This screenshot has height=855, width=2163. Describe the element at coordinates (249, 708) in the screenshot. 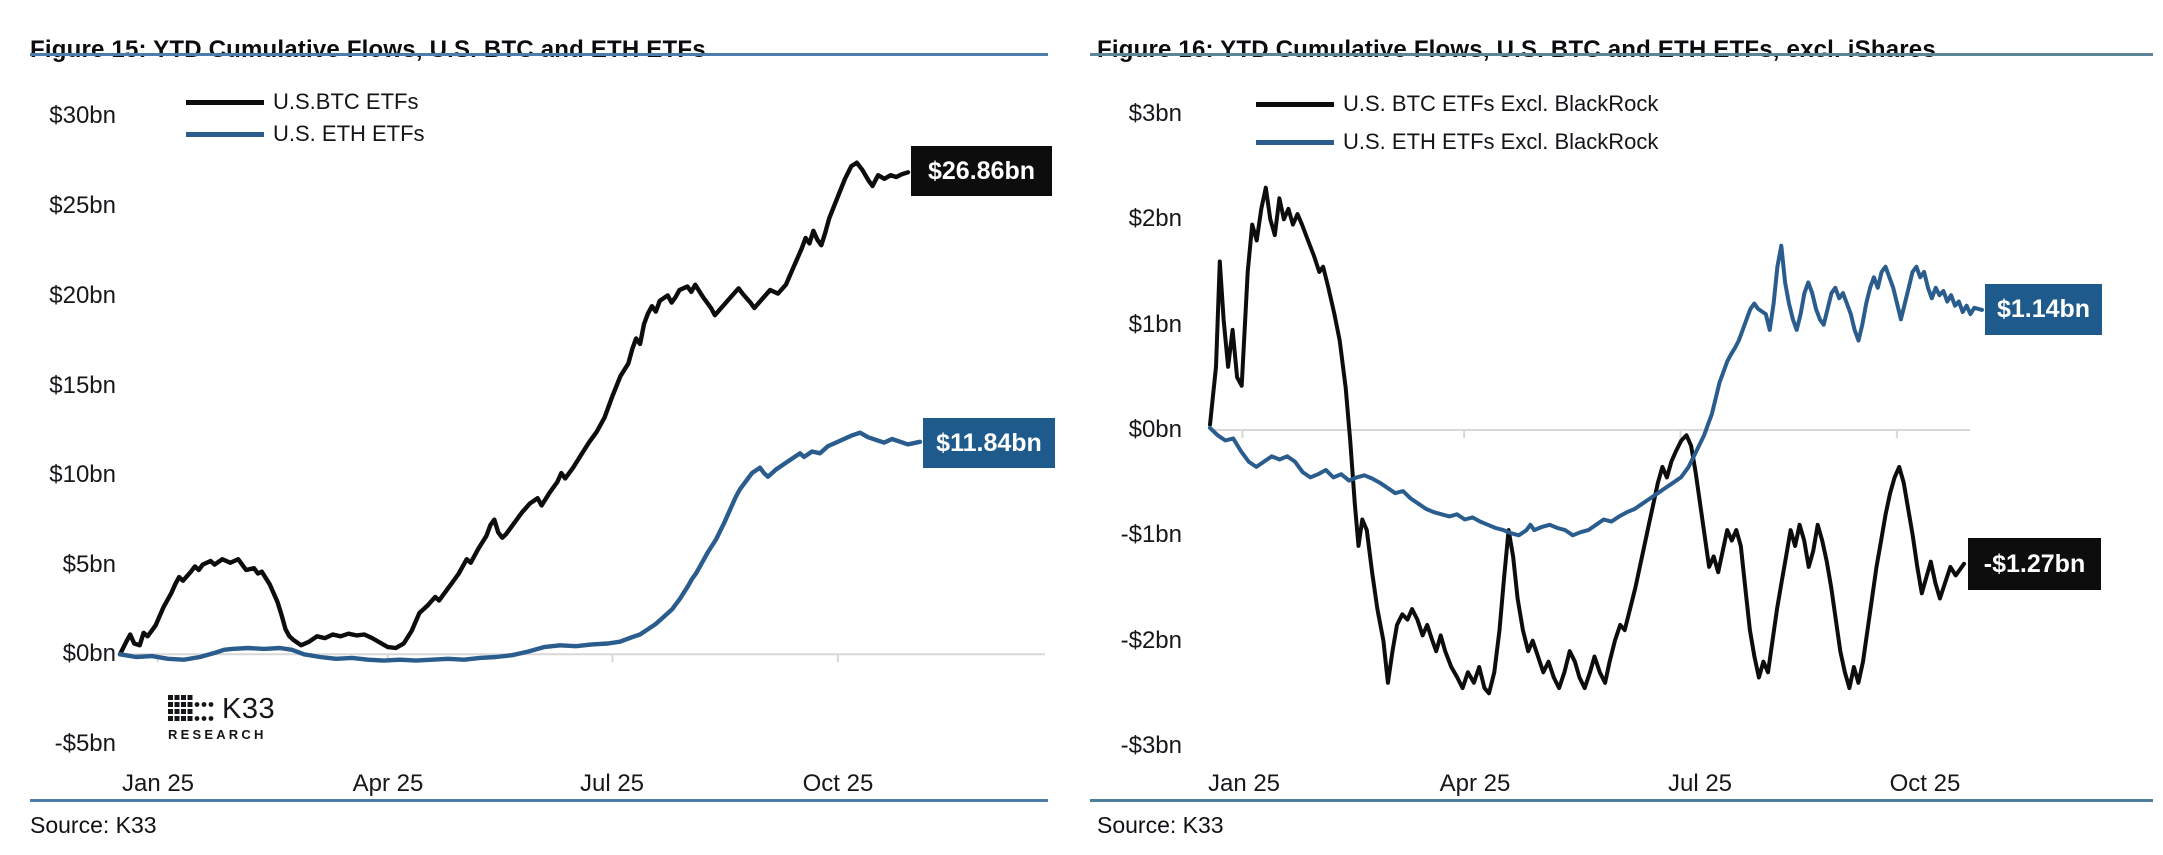

I see `k33-logo-text: K33` at that location.